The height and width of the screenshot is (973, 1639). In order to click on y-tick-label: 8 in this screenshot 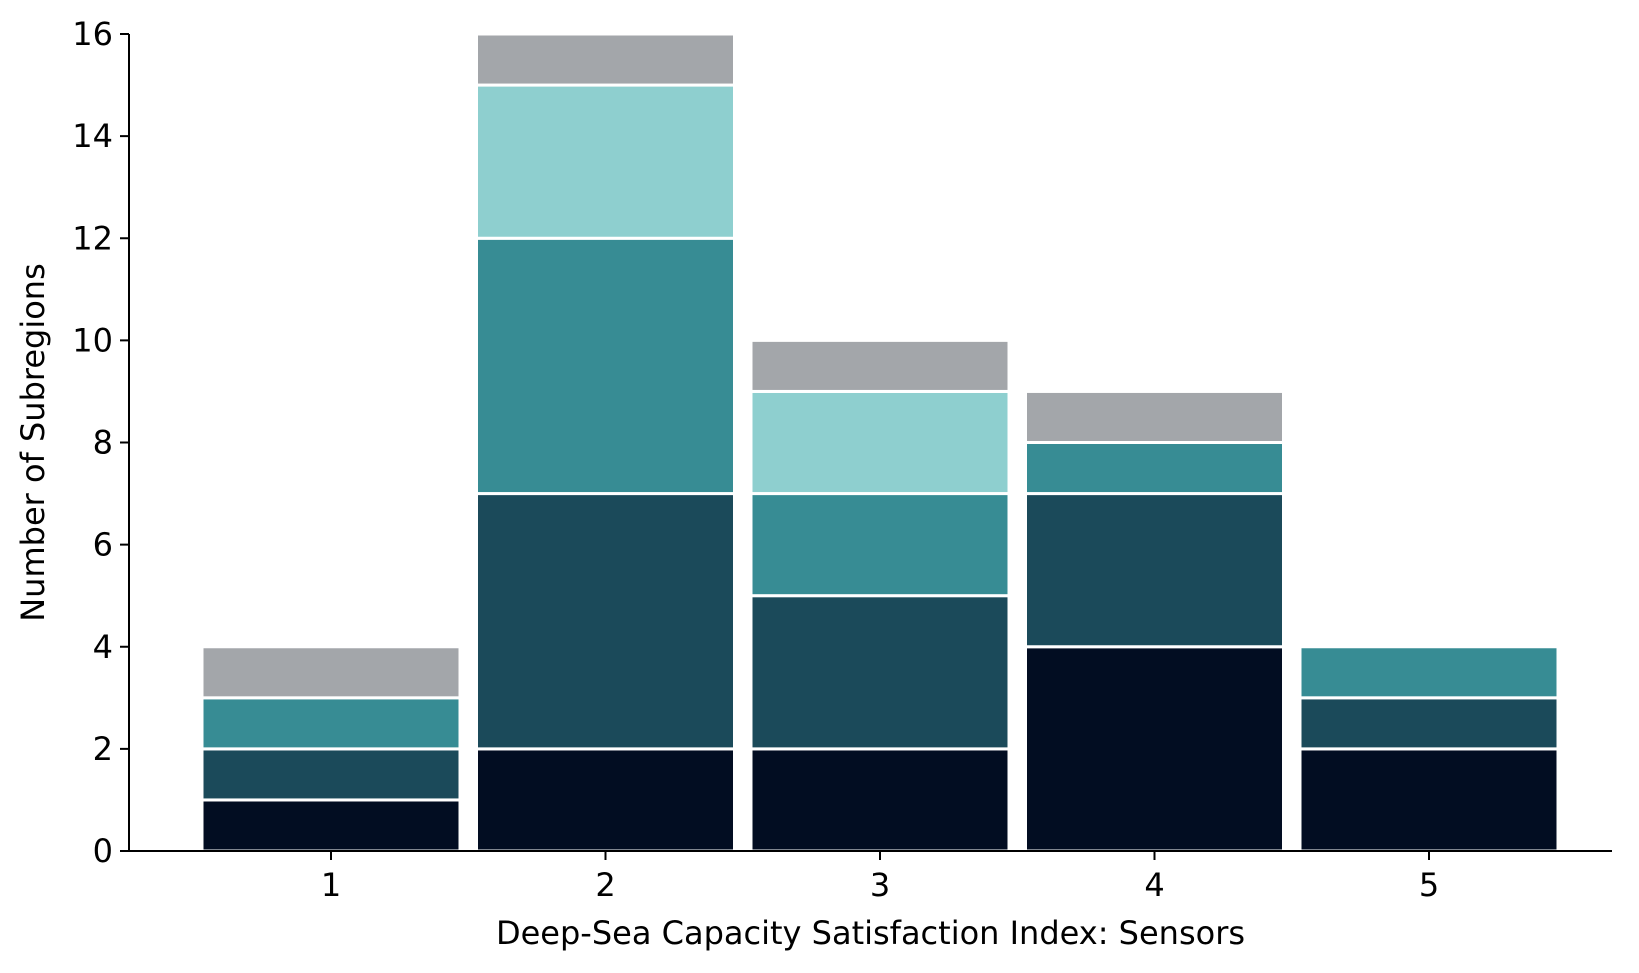, I will do `click(103, 443)`.